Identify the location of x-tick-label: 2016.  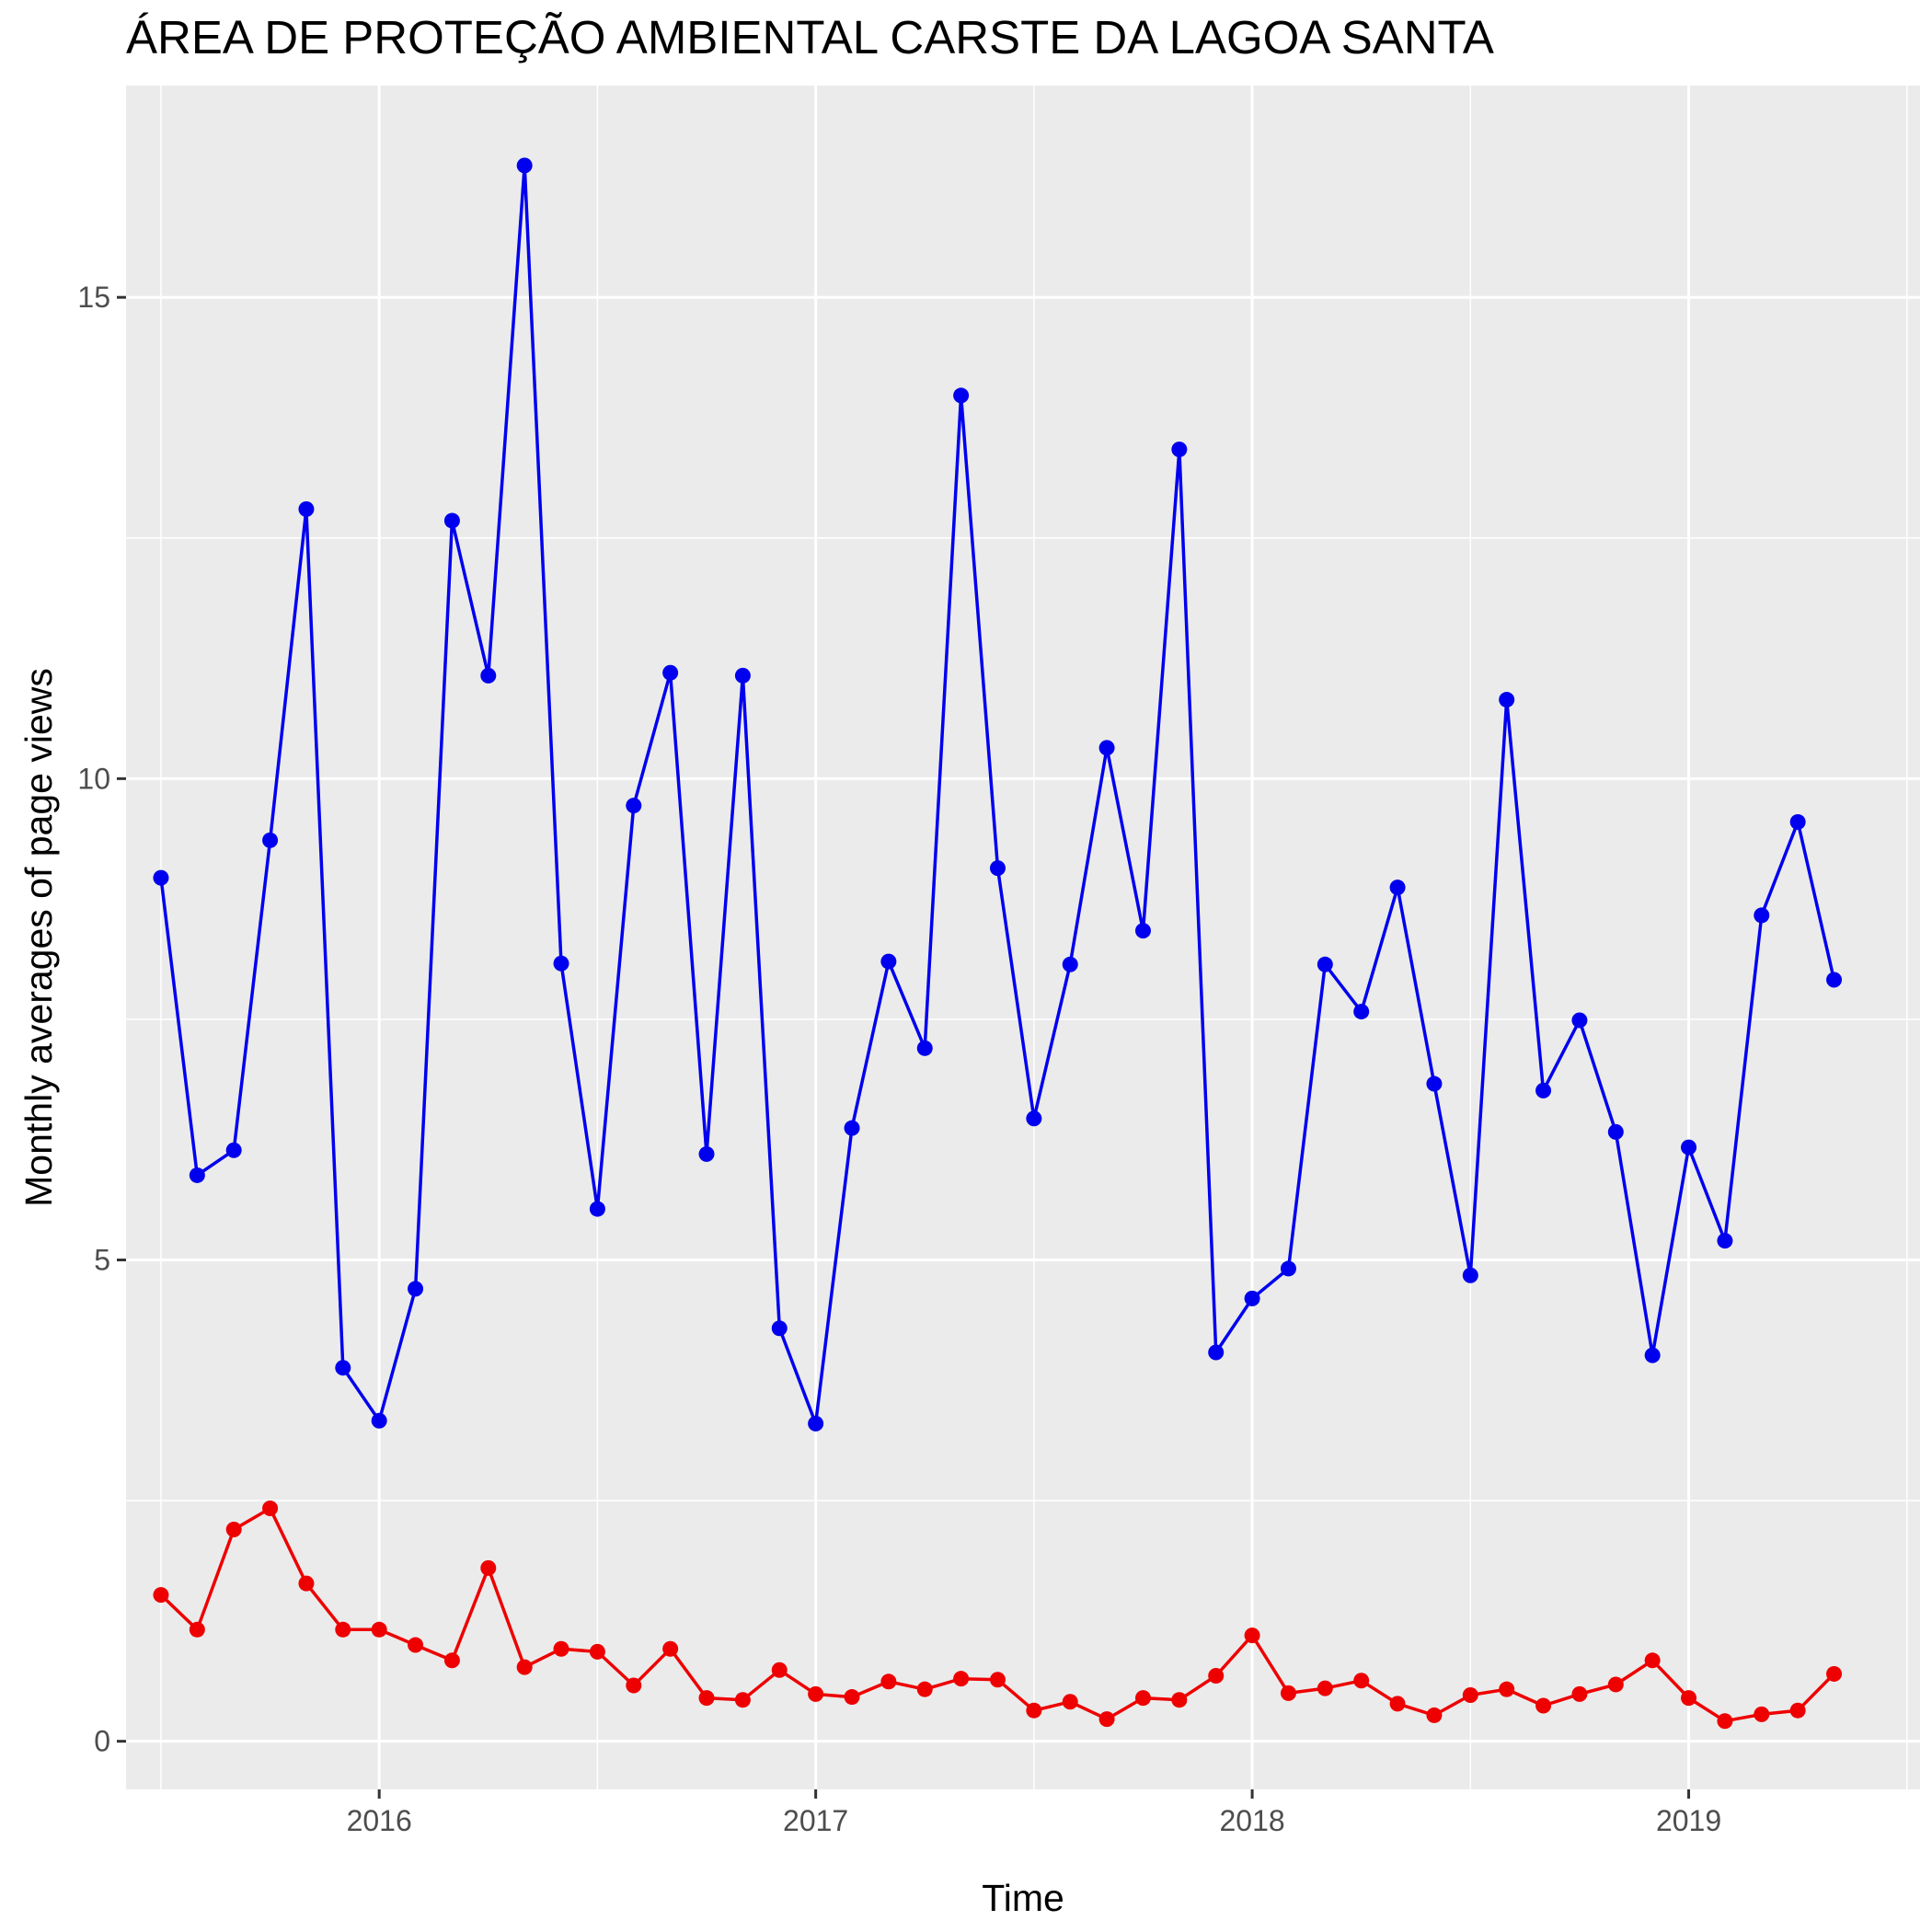
(379, 1820).